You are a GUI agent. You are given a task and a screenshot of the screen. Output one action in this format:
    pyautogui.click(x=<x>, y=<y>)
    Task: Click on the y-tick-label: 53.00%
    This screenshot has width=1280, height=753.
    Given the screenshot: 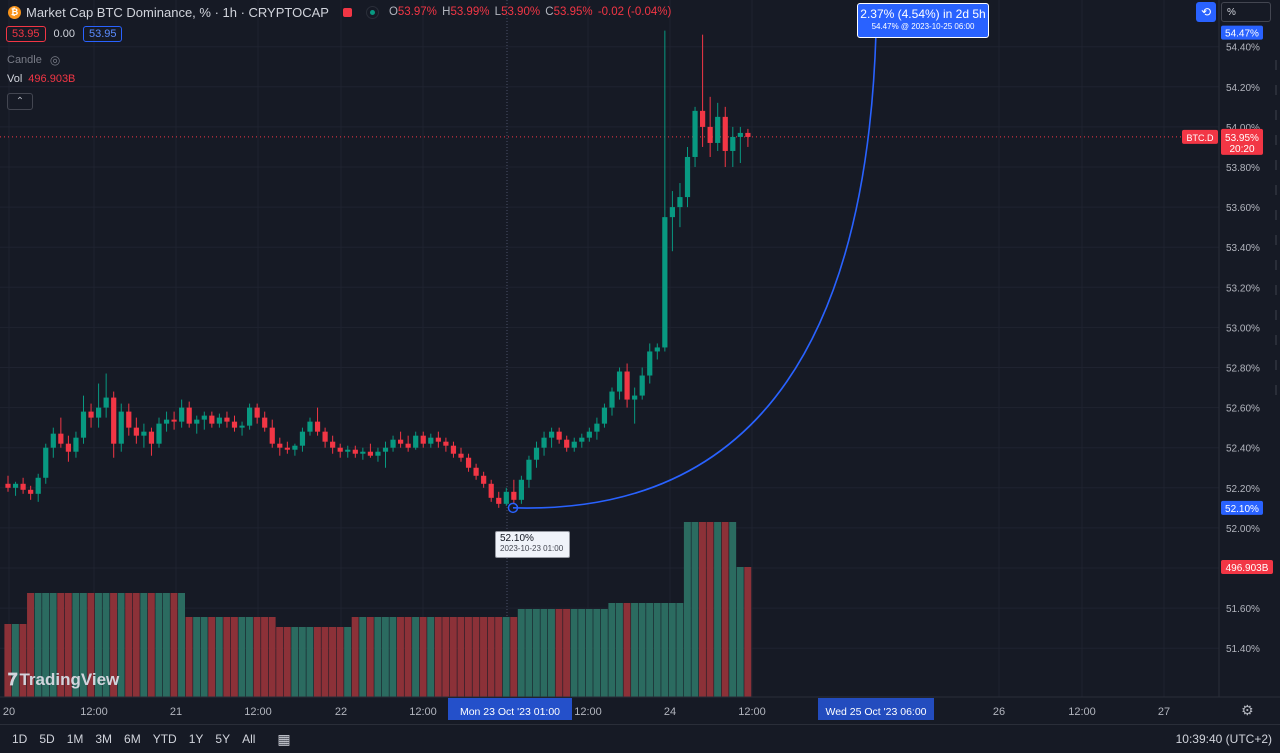 What is the action you would take?
    pyautogui.click(x=1243, y=328)
    